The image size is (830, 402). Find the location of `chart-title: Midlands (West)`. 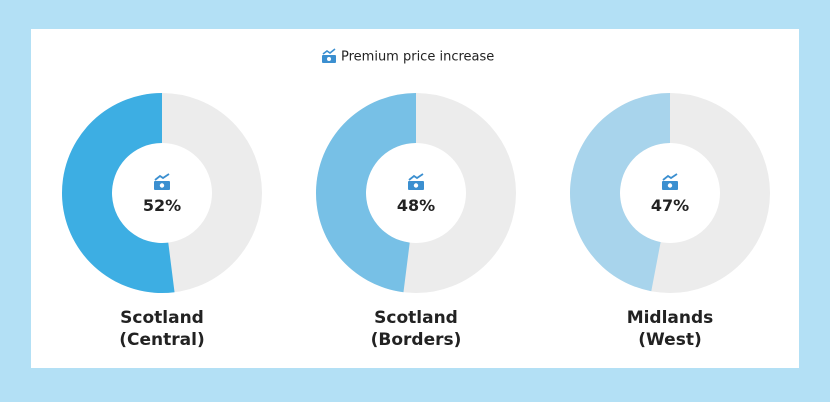

chart-title: Midlands (West) is located at coordinates (670, 329).